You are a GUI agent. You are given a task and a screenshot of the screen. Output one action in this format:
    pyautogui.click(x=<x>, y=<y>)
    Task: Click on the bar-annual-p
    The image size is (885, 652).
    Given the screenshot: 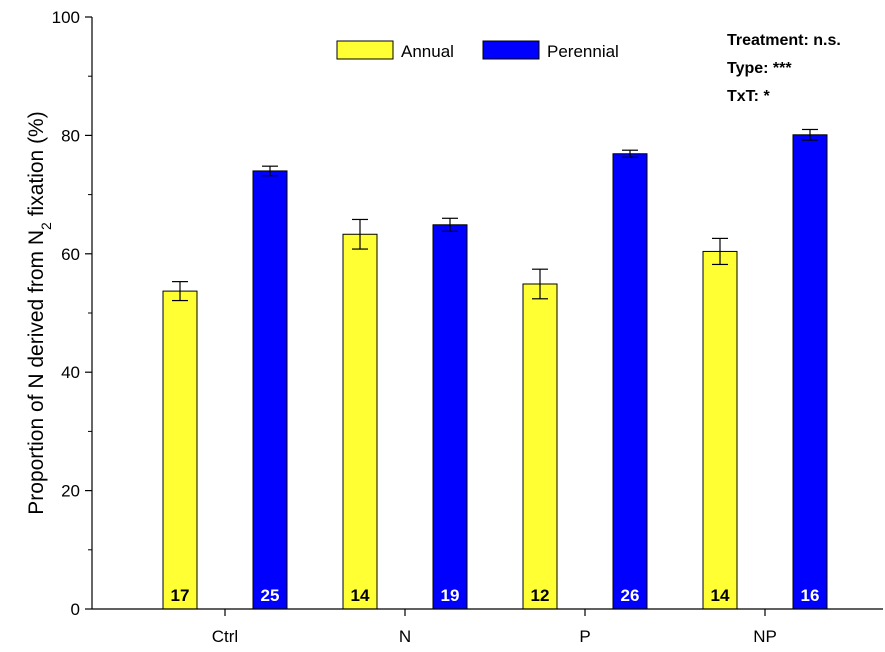 What is the action you would take?
    pyautogui.click(x=540, y=446)
    